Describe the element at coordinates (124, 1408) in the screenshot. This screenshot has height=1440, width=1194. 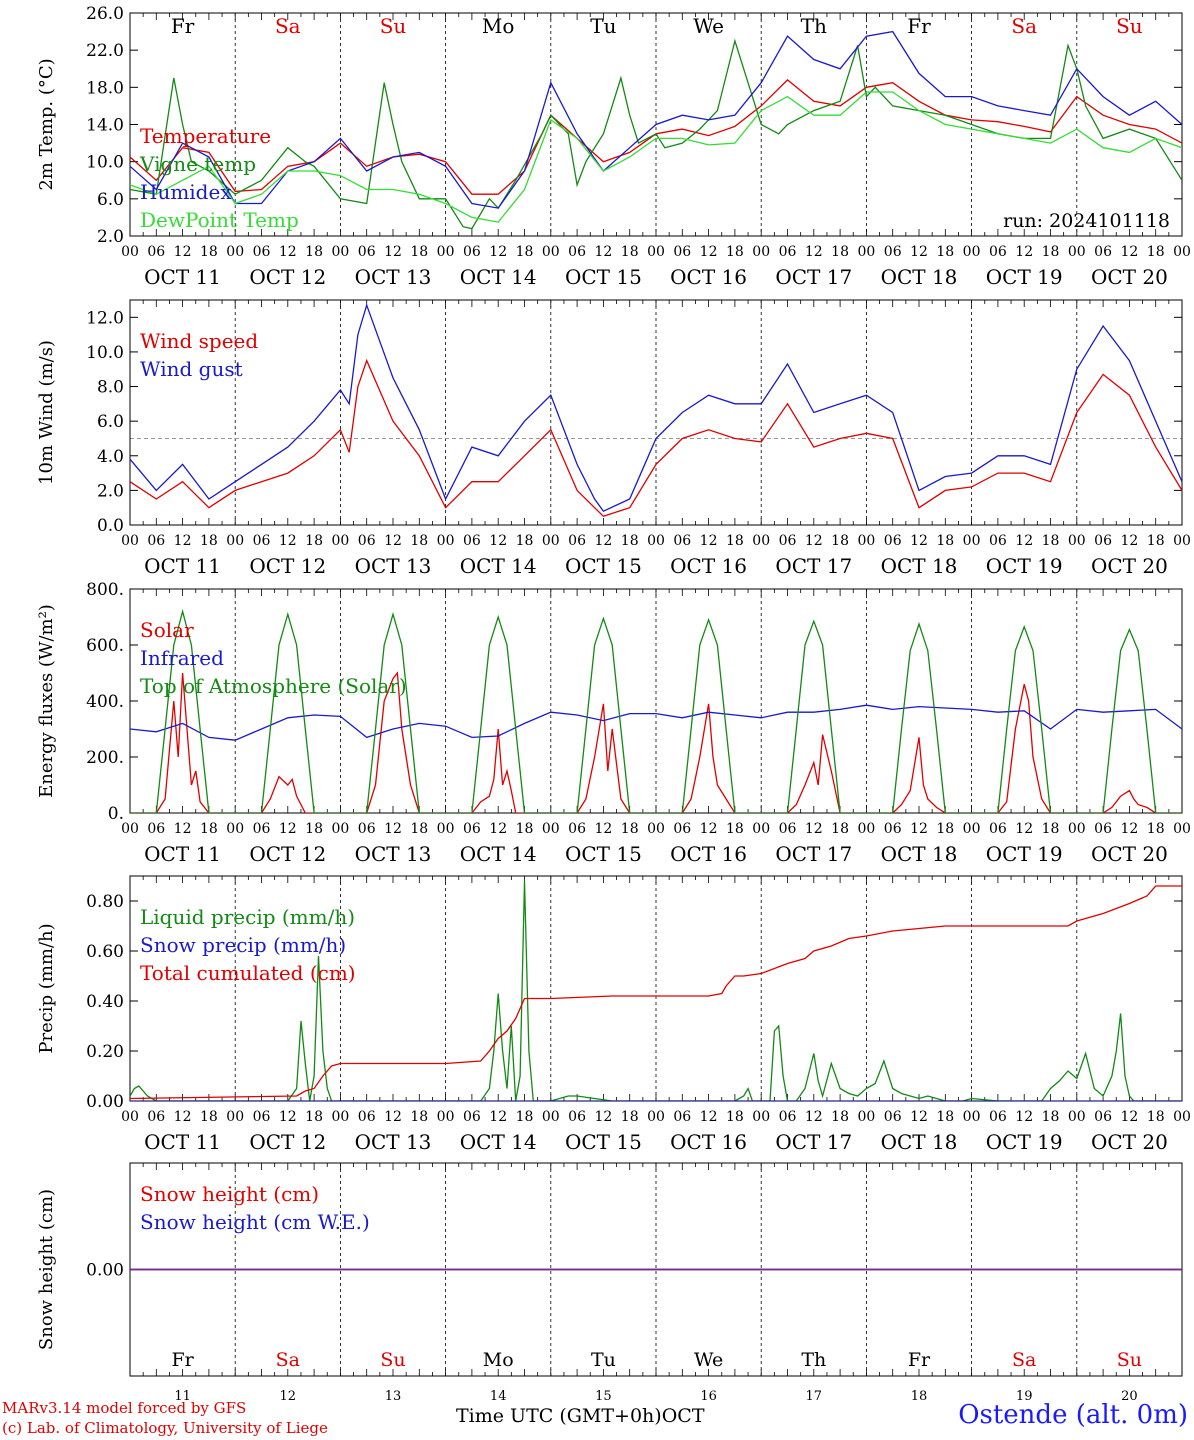
I see `model-credit: MARv3.14 model forced by GFS` at that location.